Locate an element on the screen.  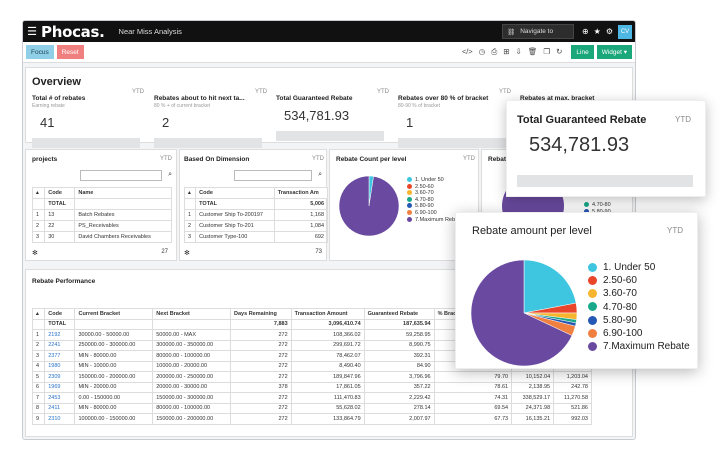
table-row: 1 13 Batch Rebates is located at coordinates (101, 215).